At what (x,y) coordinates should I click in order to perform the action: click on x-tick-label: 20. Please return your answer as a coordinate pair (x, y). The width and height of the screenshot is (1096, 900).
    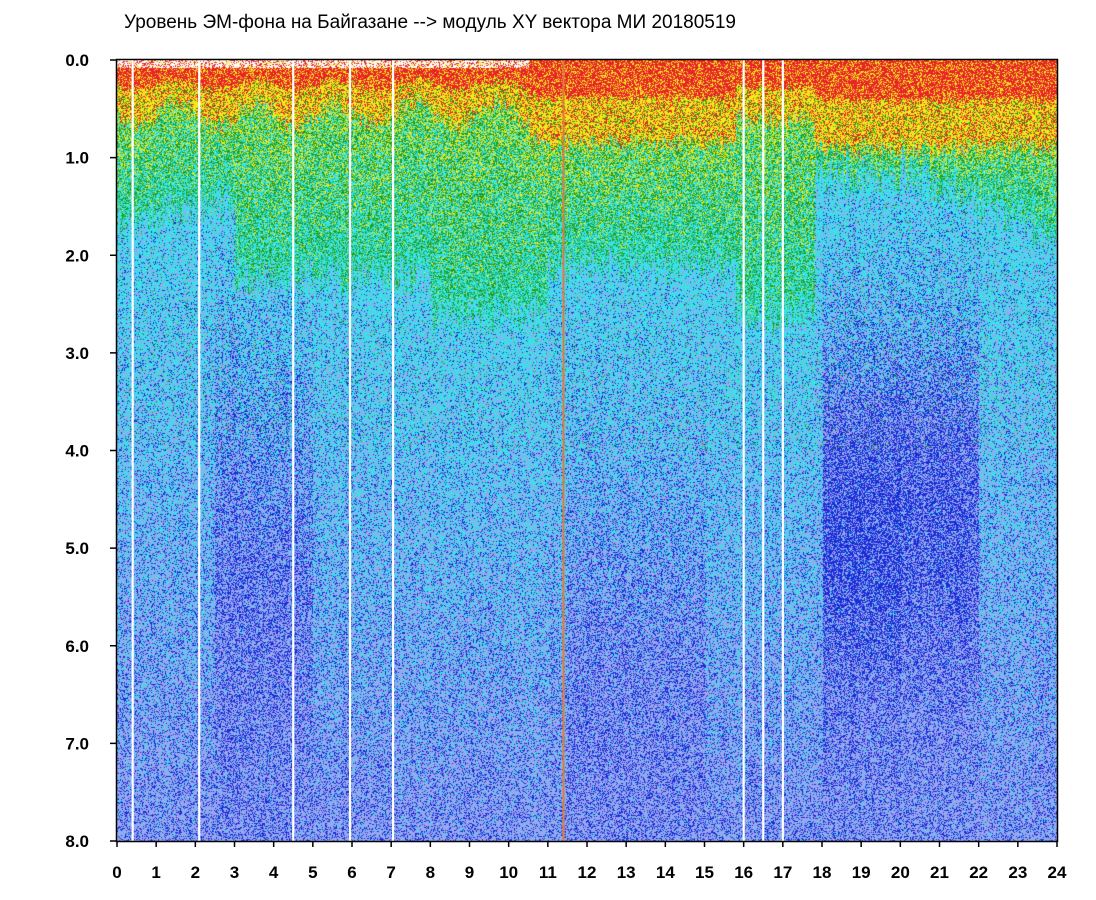
    Looking at the image, I should click on (900, 872).